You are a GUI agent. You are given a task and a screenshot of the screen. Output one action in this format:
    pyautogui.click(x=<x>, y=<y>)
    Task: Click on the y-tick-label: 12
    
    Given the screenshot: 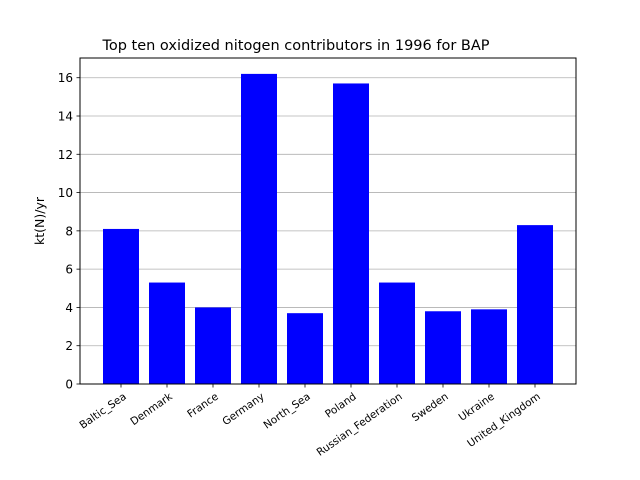 What is the action you would take?
    pyautogui.click(x=65, y=155)
    